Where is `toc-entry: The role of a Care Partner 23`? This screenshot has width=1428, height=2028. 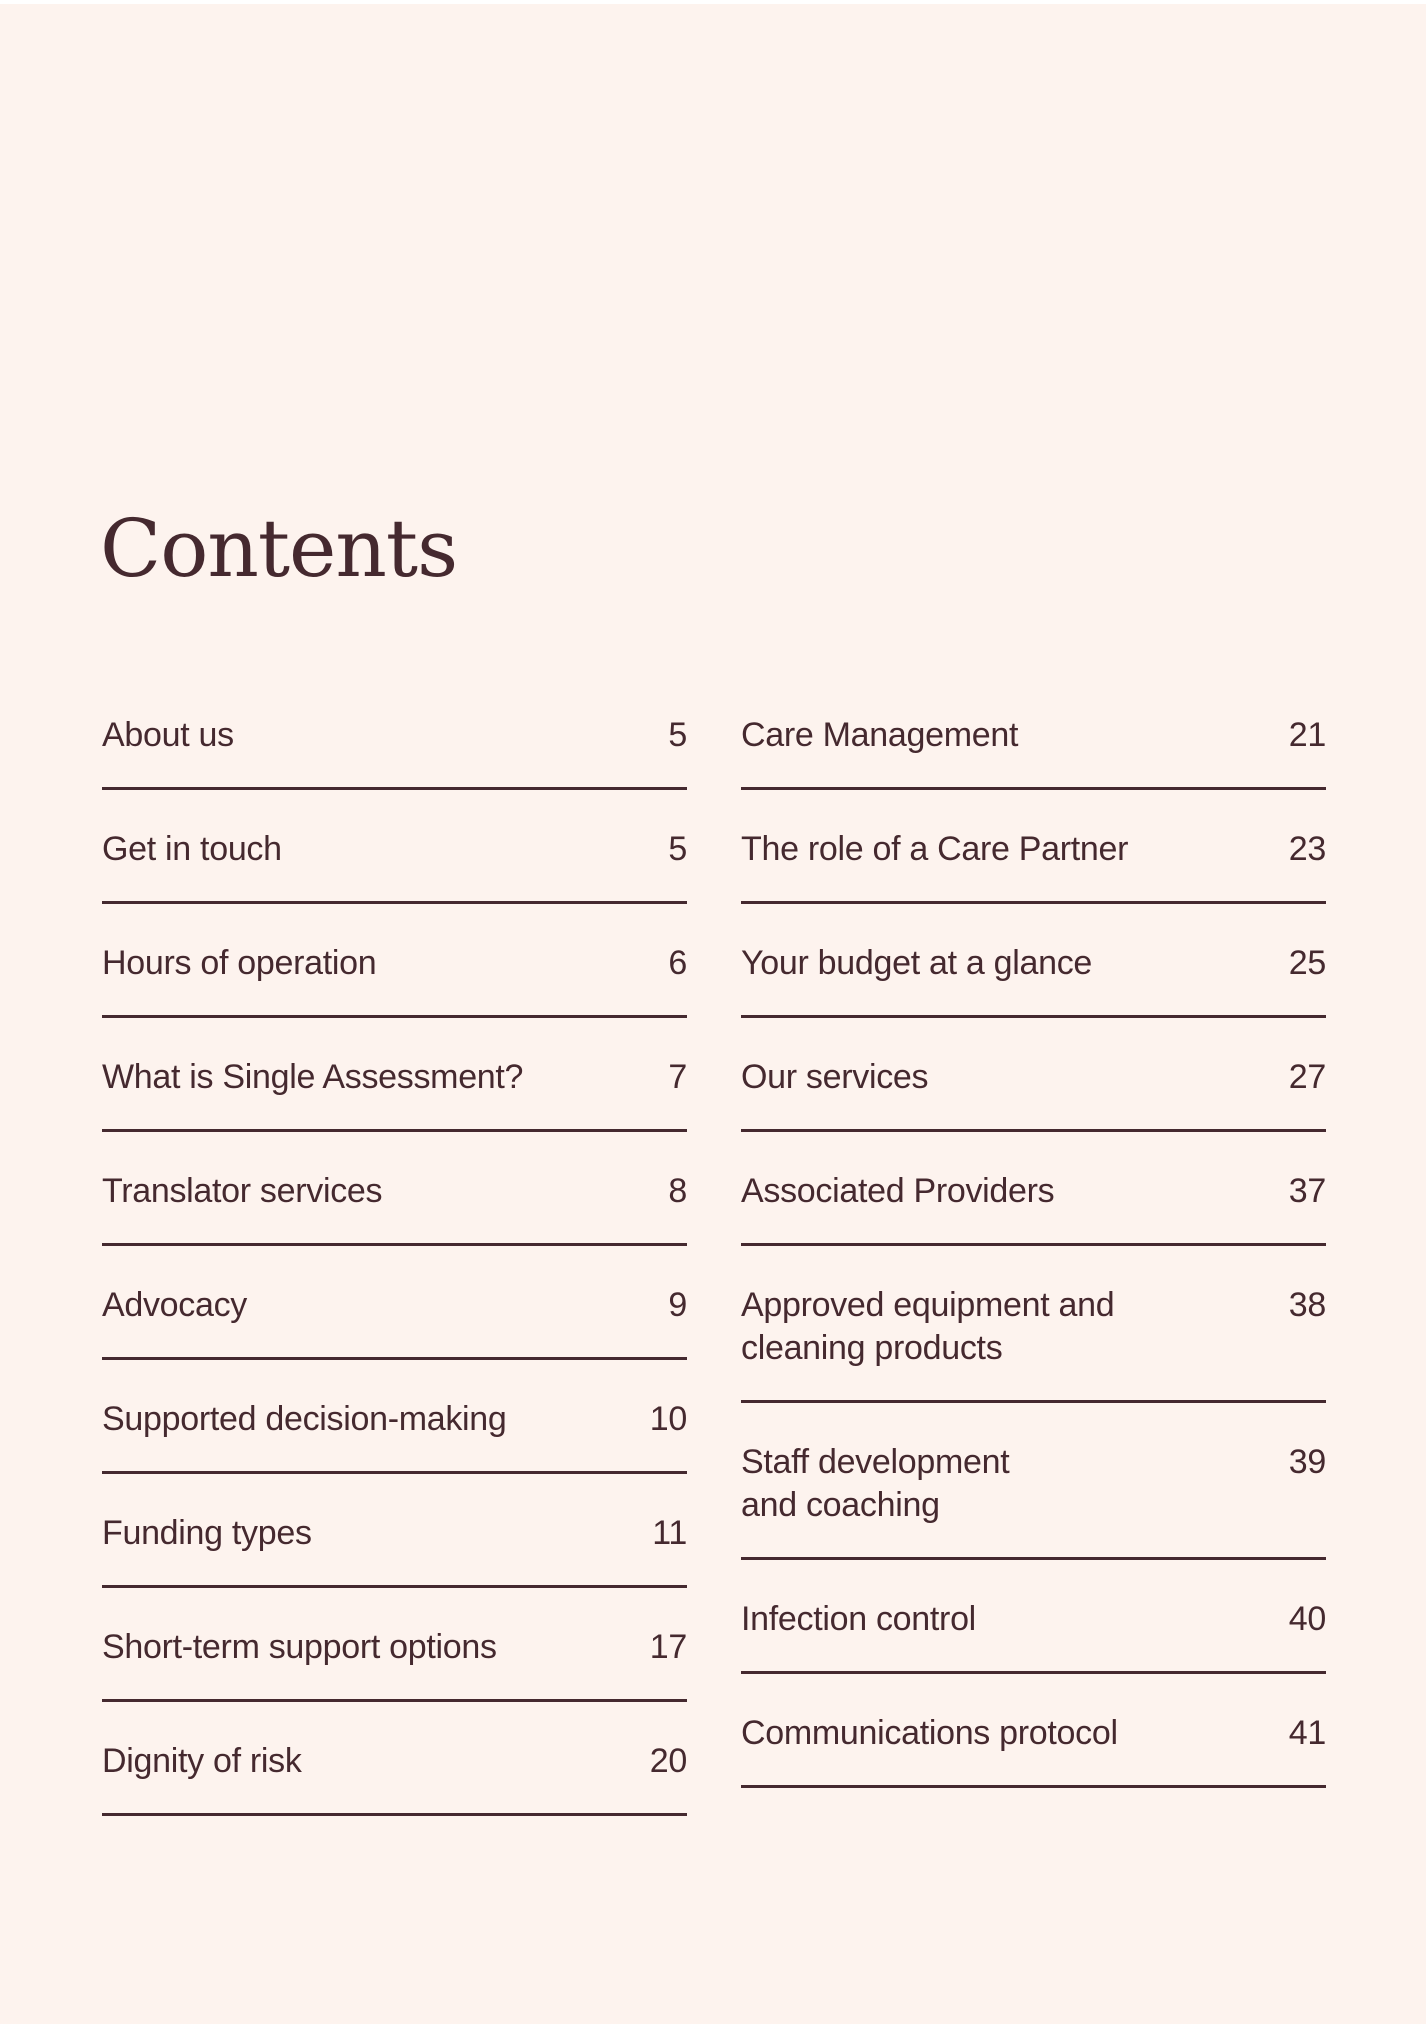 toc-entry: The role of a Care Partner 23 is located at coordinates (1033, 847).